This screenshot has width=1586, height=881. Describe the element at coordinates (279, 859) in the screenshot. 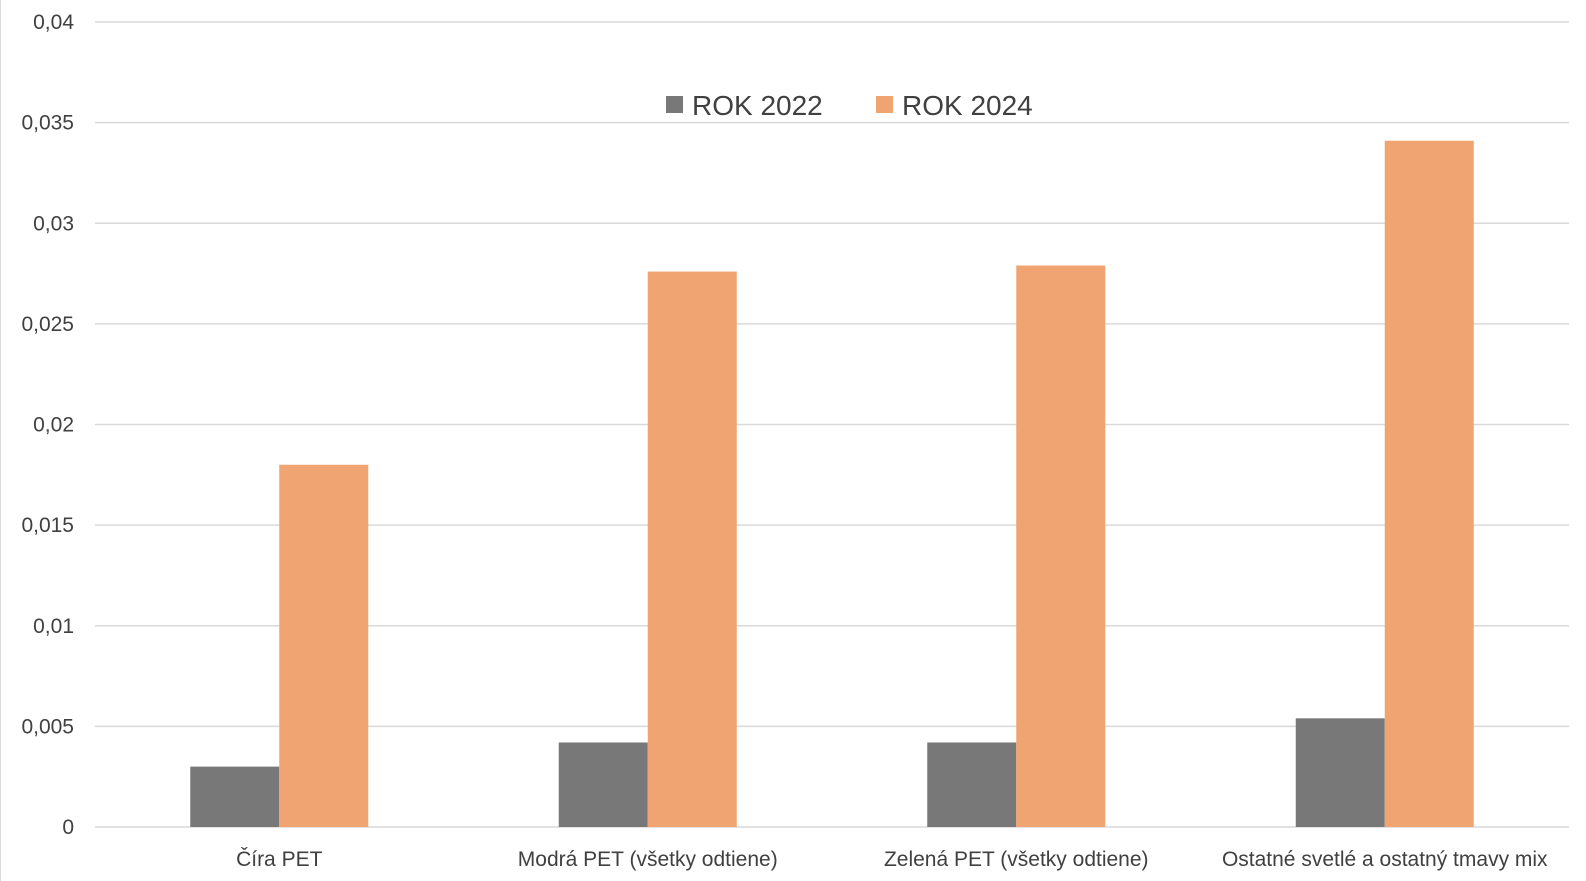

I see `x-category-label: Číra PET` at that location.